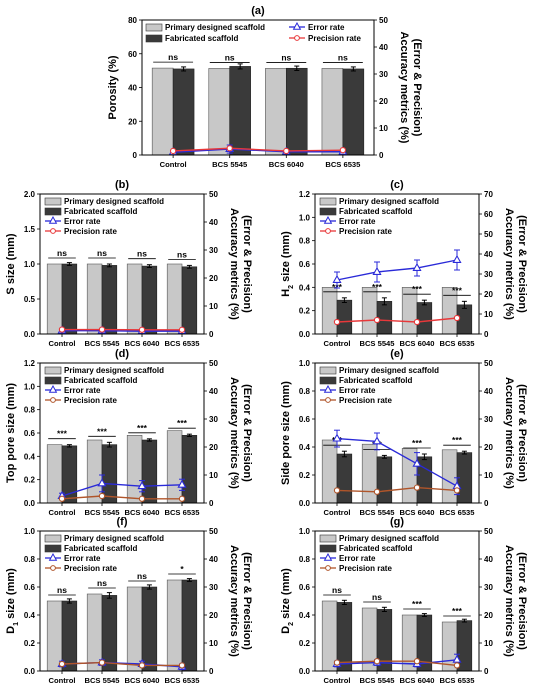 This screenshot has width=550, height=697. I want to click on legend-marker-precision, so click(53, 568).